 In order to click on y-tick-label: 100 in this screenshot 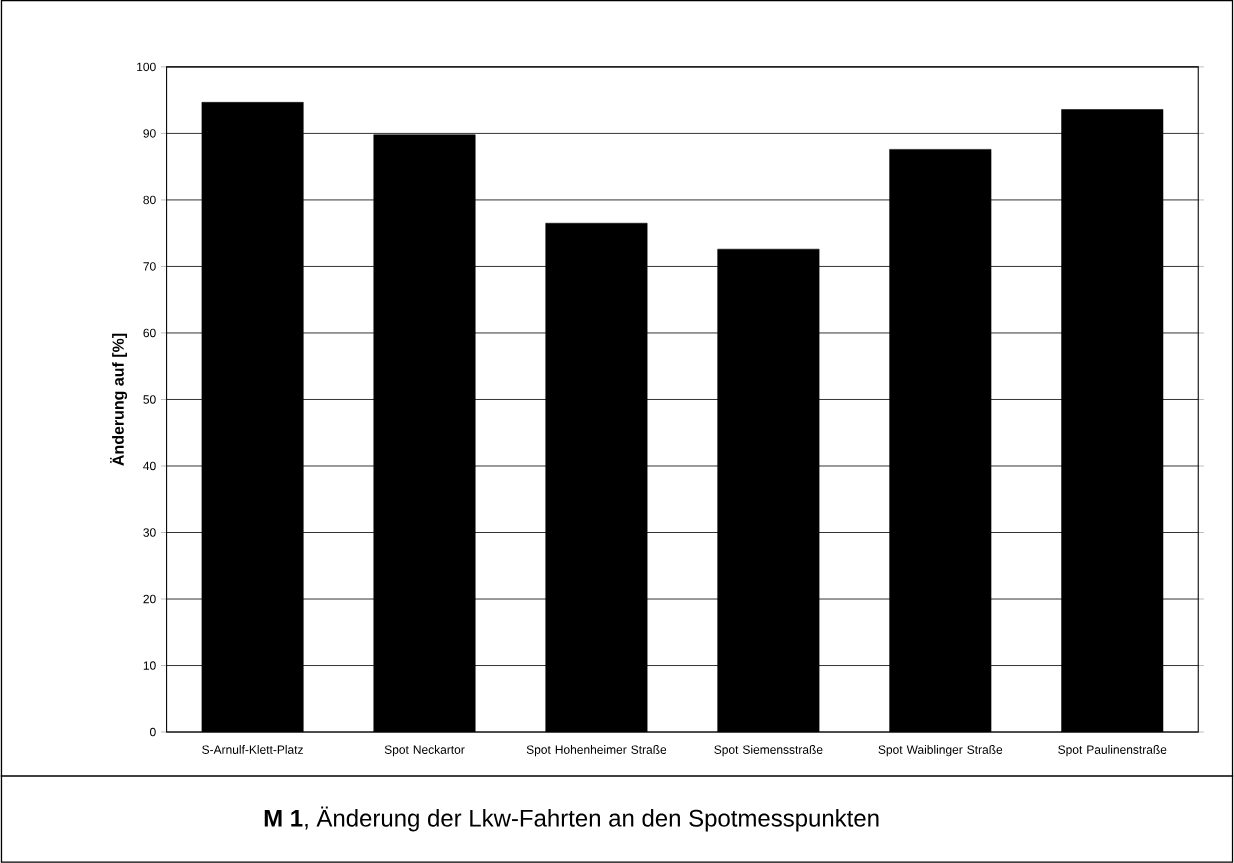, I will do `click(146, 67)`.